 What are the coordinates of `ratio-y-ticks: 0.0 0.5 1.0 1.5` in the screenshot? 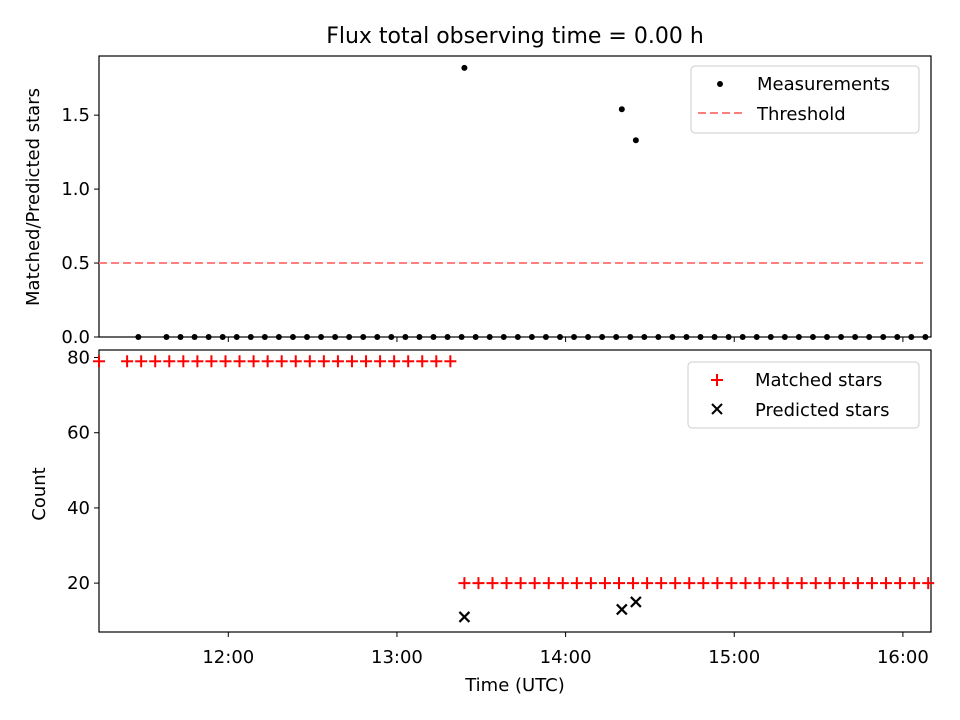 It's located at (80, 226).